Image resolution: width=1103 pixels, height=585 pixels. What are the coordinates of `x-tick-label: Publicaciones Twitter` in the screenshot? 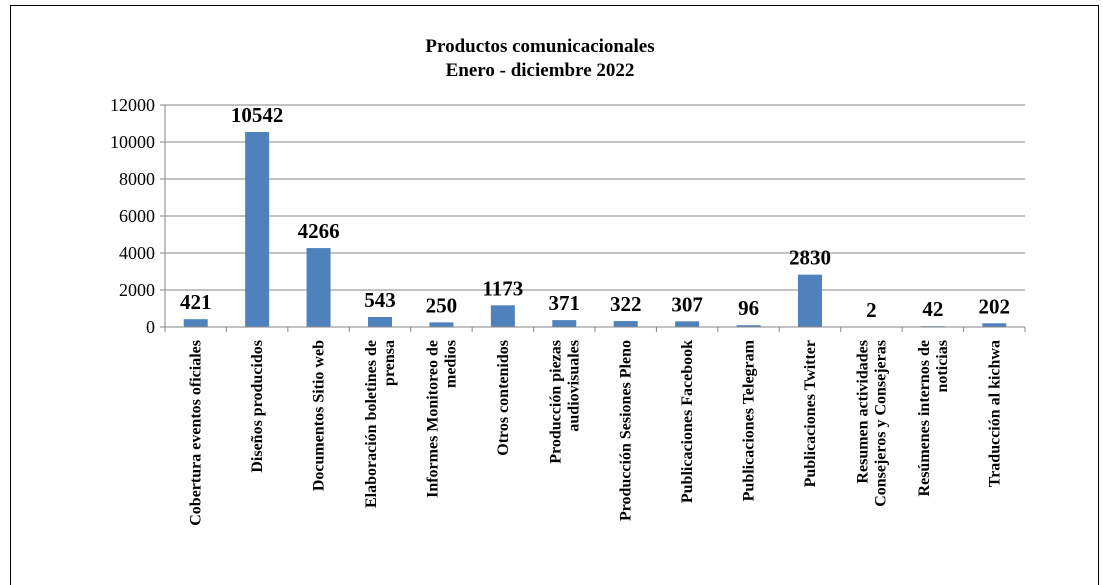 It's located at (810, 413).